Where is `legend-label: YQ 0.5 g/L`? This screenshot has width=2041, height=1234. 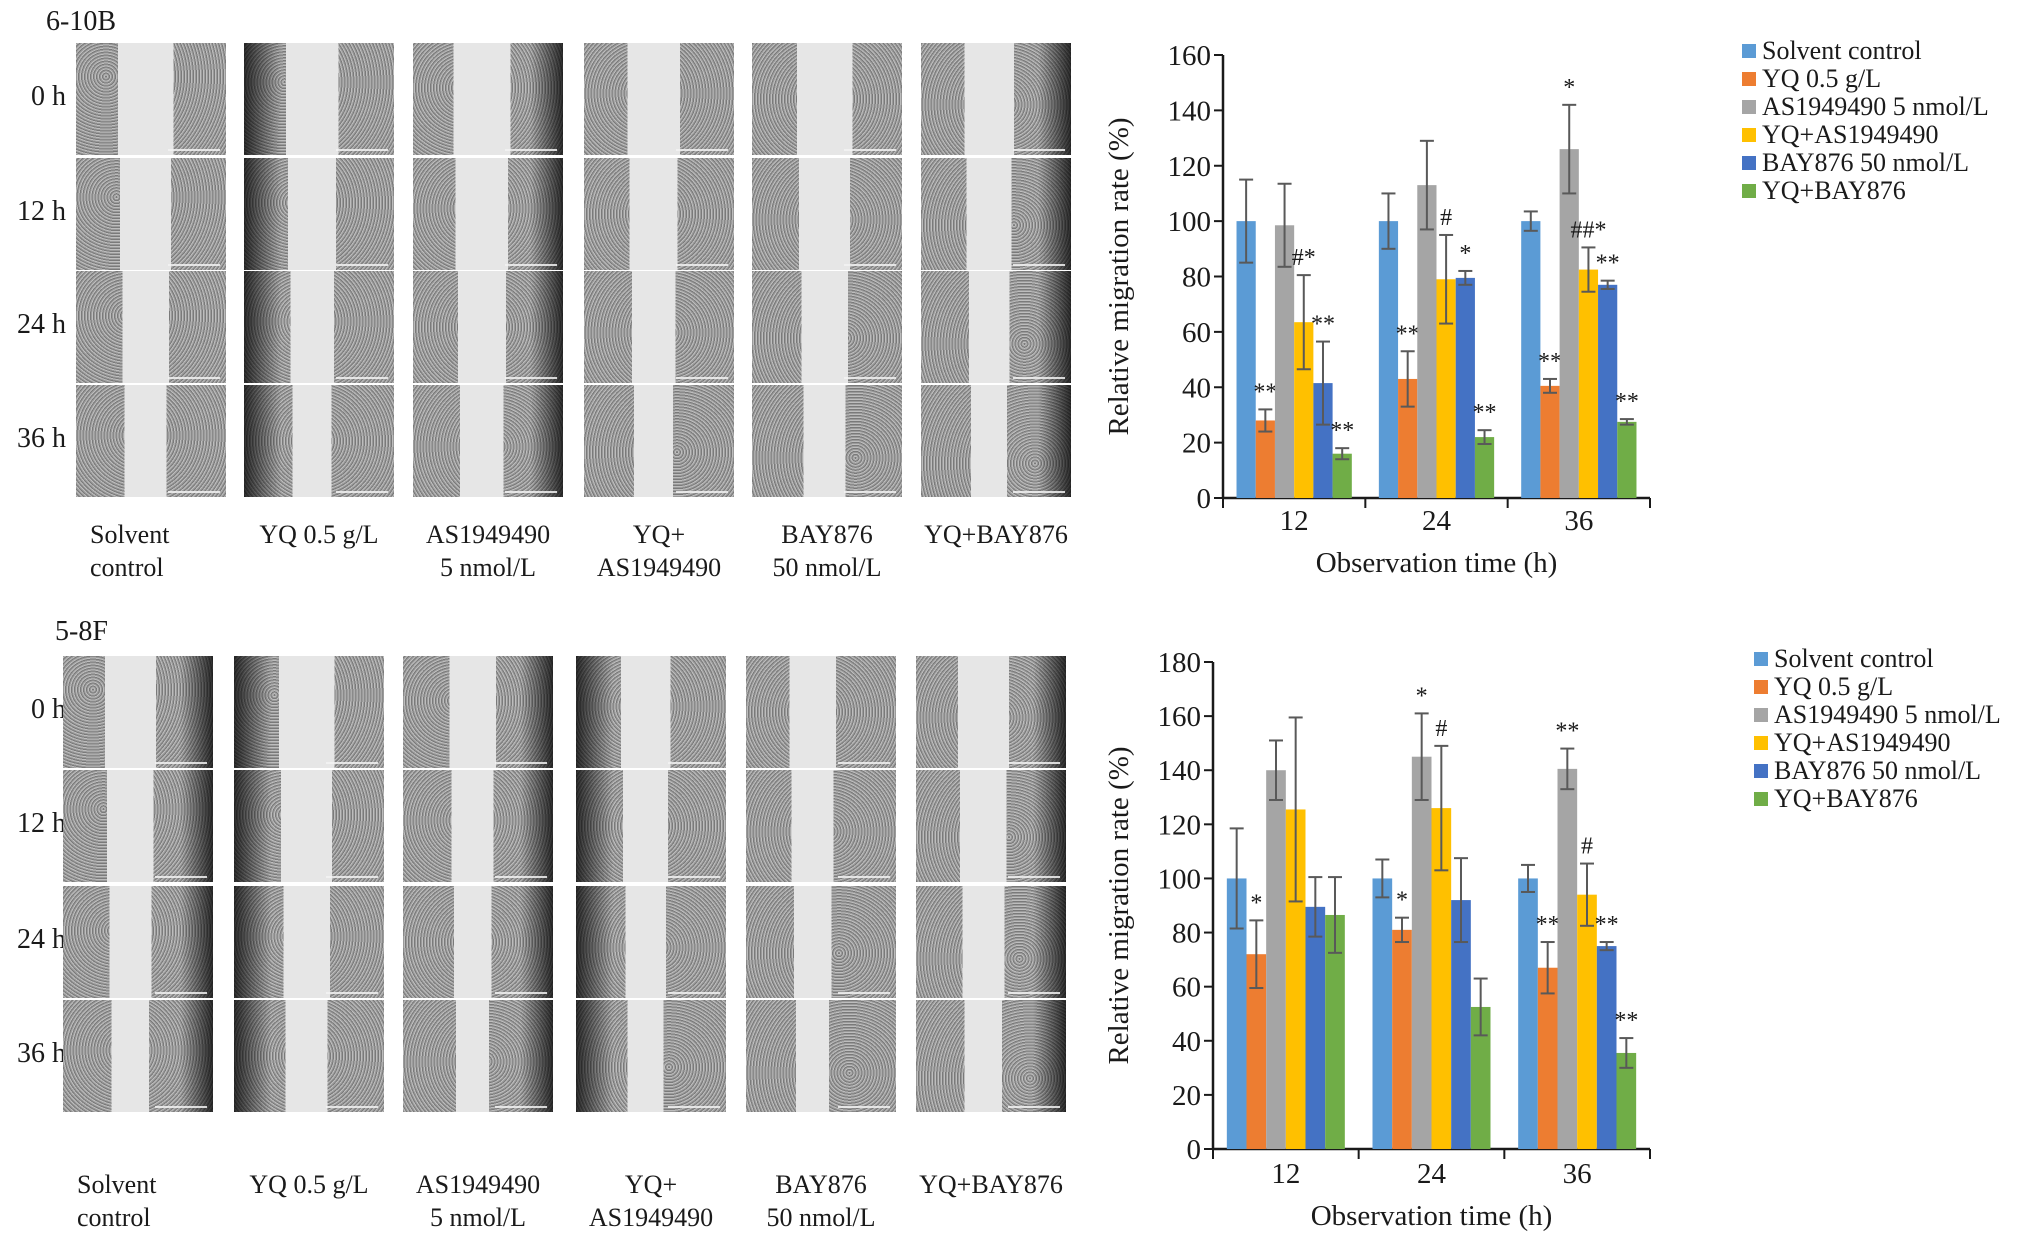
legend-label: YQ 0.5 g/L is located at coordinates (1833, 686).